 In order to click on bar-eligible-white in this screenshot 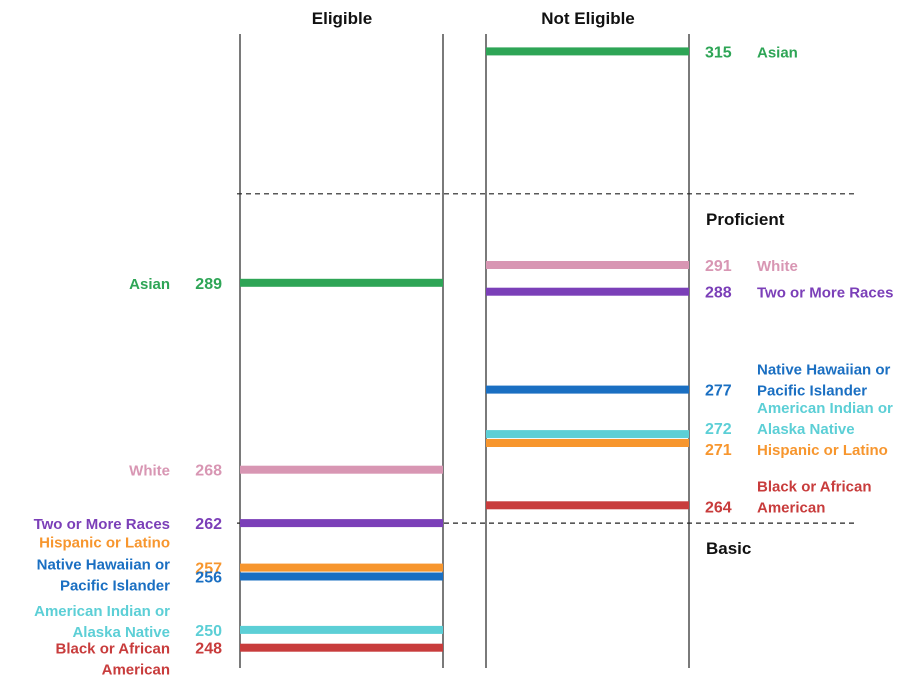, I will do `click(341, 469)`.